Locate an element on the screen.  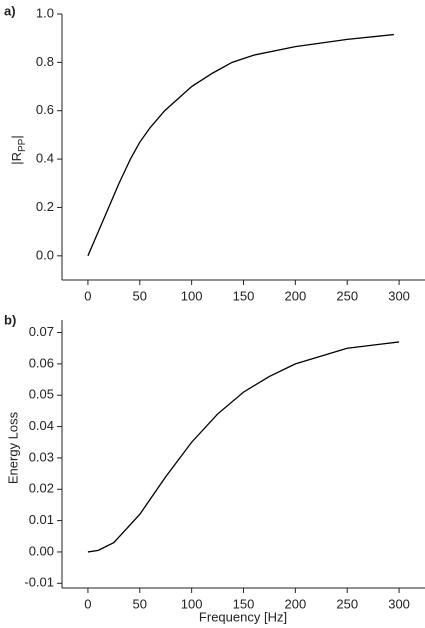
y-tick-label: 0.8 is located at coordinates (45, 61).